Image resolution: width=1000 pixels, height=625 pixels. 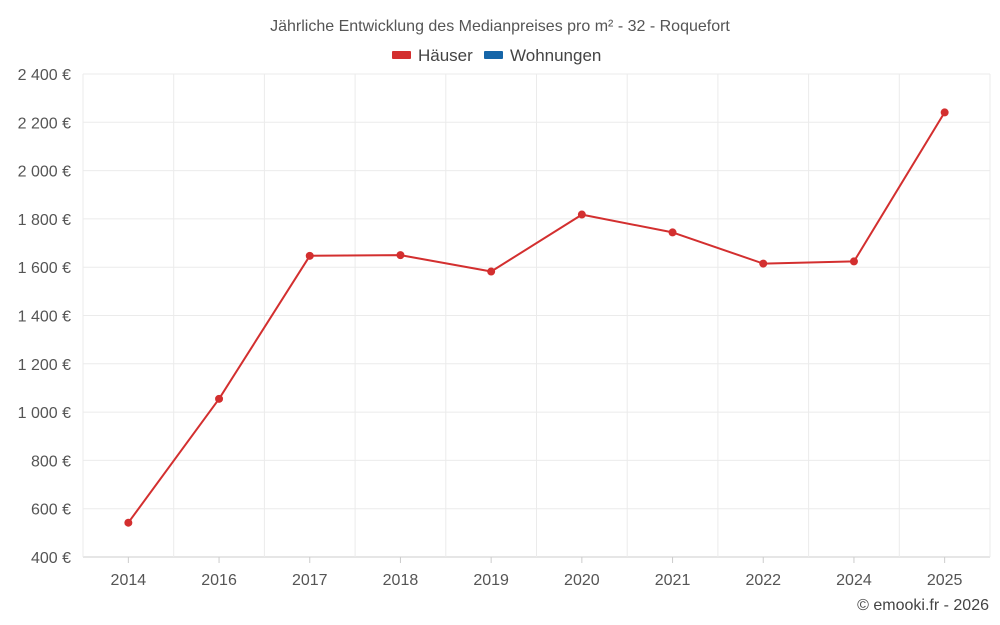 What do you see at coordinates (673, 580) in the screenshot?
I see `x-tick-label: 2021` at bounding box center [673, 580].